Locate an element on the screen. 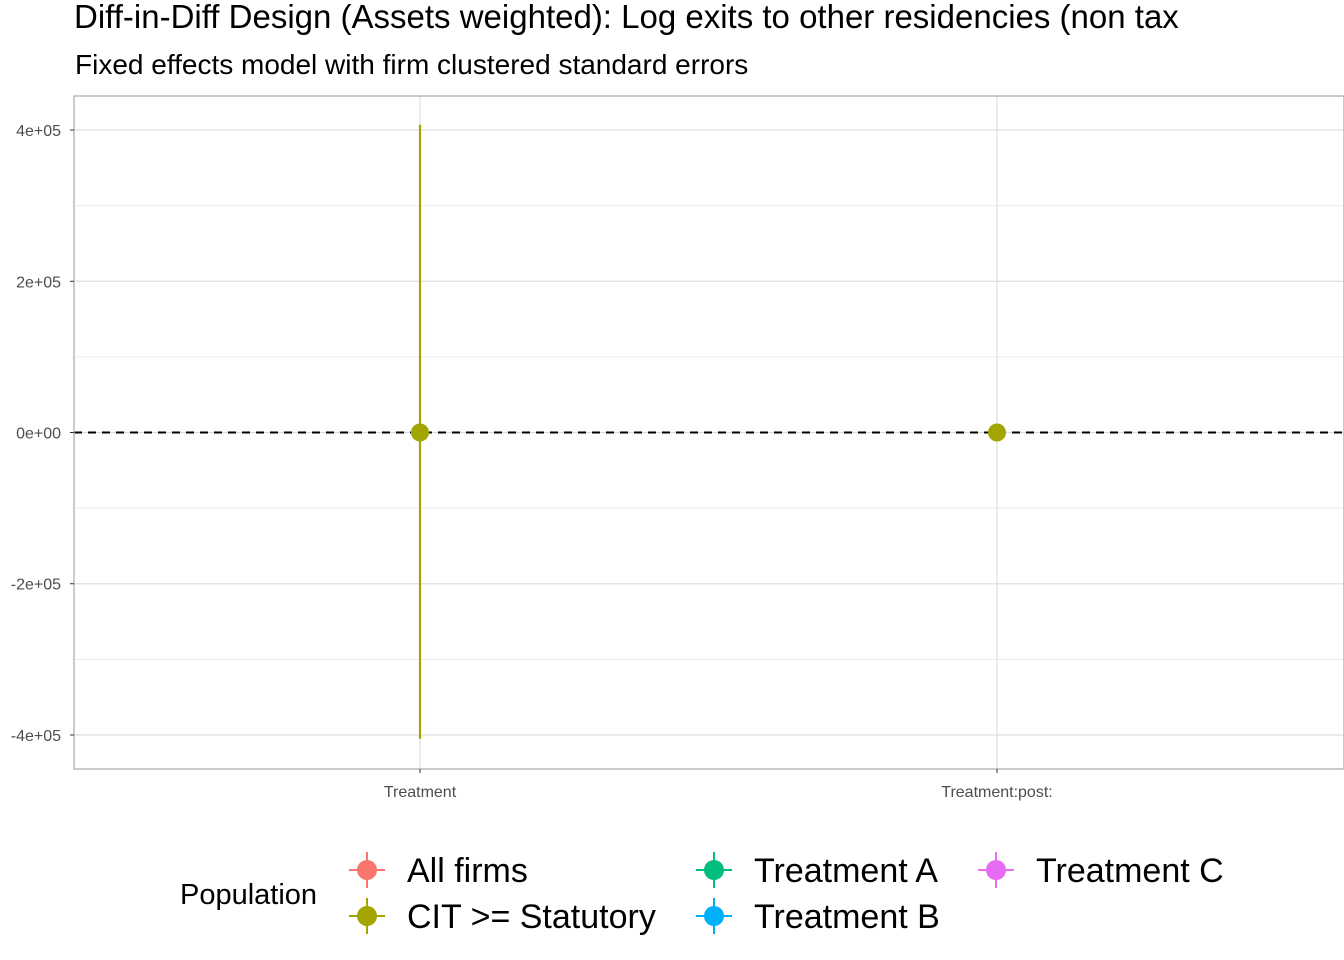  x-axis: Treatment Treatment:post: is located at coordinates (718, 785).